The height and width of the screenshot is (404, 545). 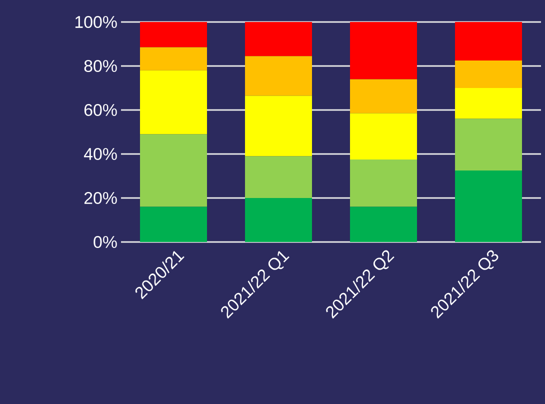 I want to click on y-tick-label: 20%, so click(x=100, y=198).